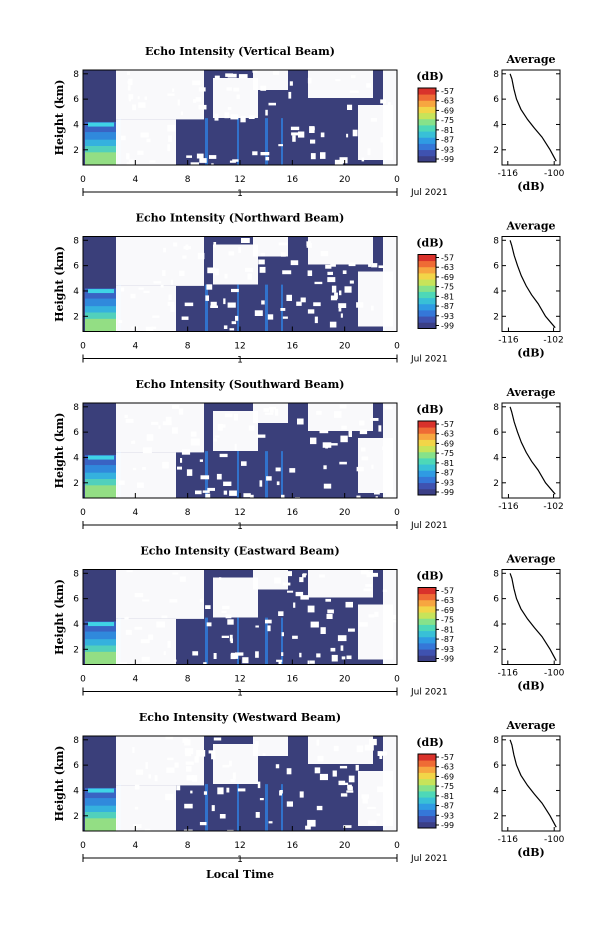  Describe the element at coordinates (528, 123) in the screenshot. I see `average-profile: Average 2 4 6 8 -116 -100(dB)` at that location.